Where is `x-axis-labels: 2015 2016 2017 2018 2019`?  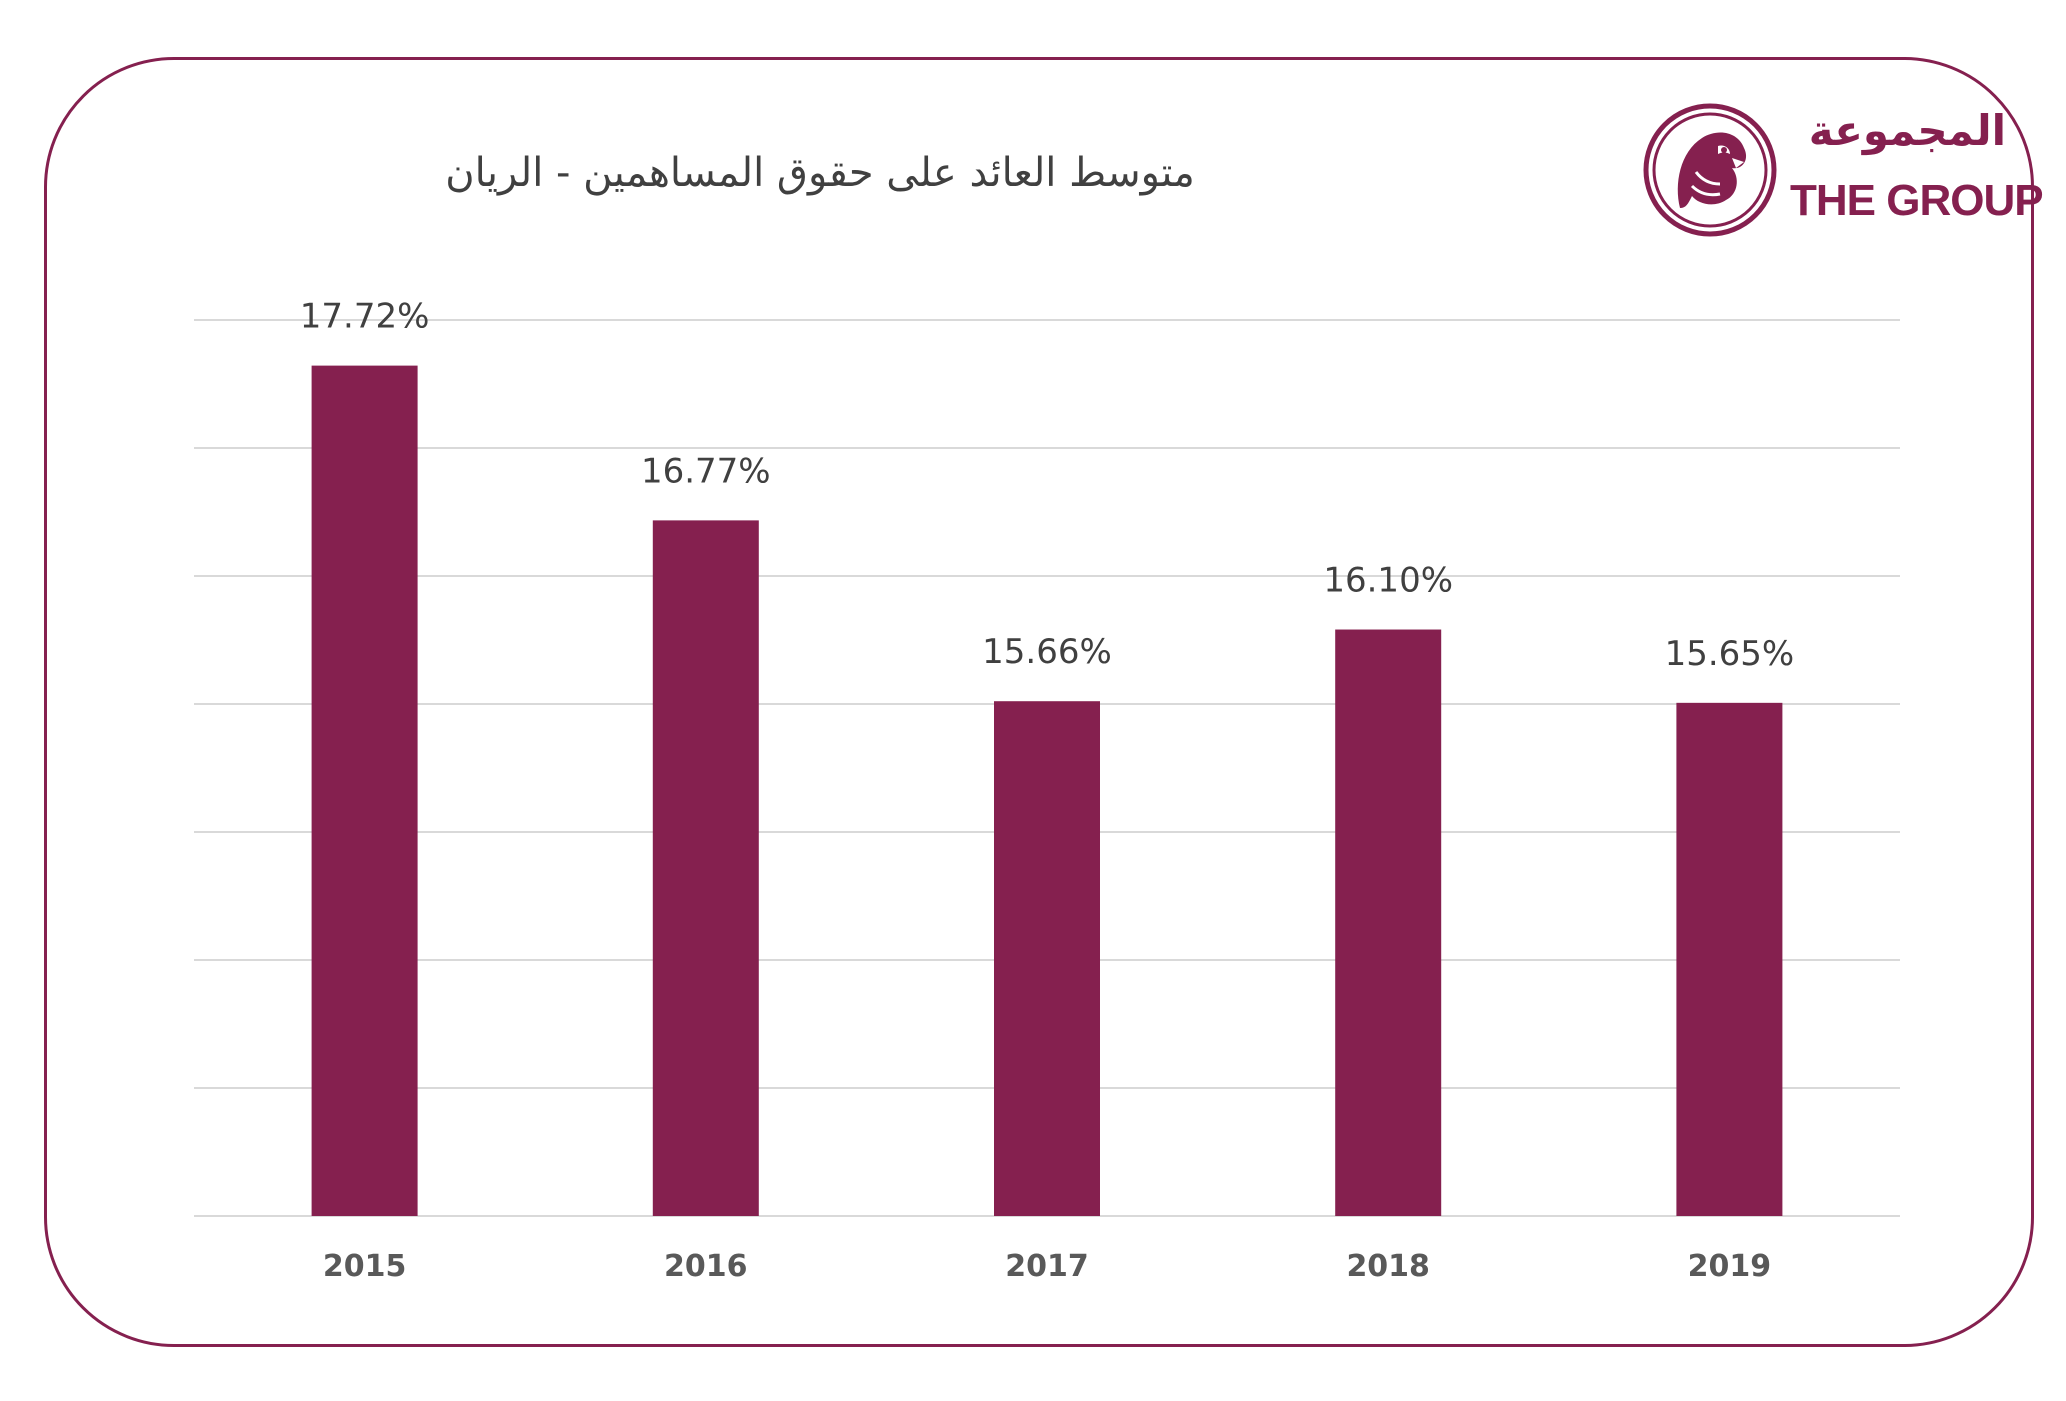
x-axis-labels: 2015 2016 2017 2018 2019 is located at coordinates (1047, 1266).